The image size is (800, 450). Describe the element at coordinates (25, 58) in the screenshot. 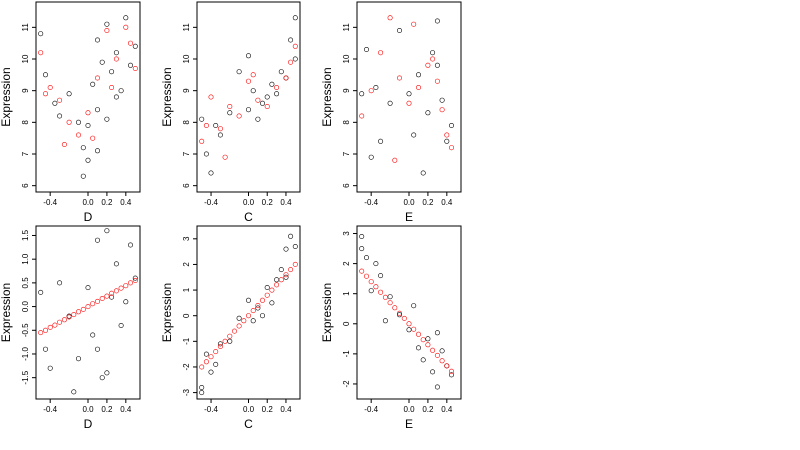

I see `y-tick-label: 10` at that location.